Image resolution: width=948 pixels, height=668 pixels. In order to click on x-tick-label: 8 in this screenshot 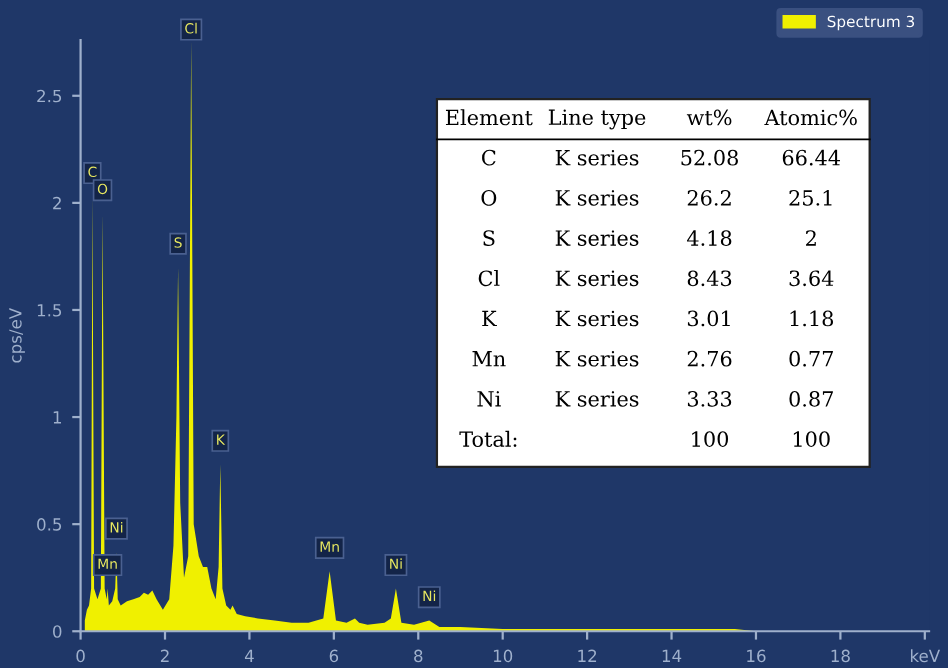, I will do `click(418, 656)`.